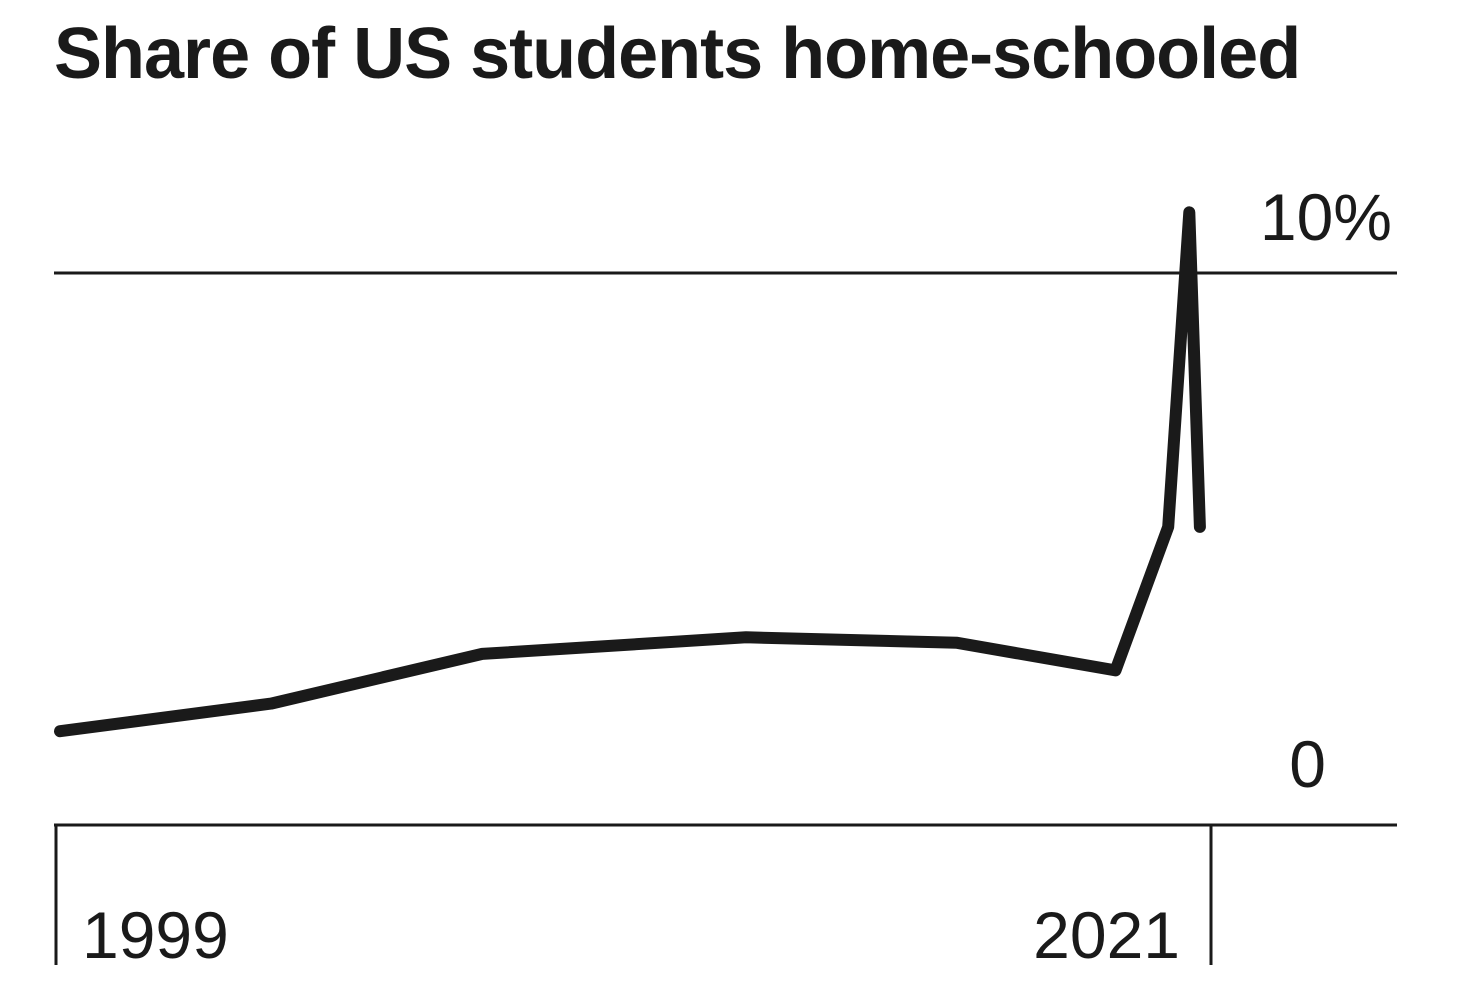 The image size is (1465, 986). What do you see at coordinates (1106, 935) in the screenshot?
I see `x-tick-label-end: 2021` at bounding box center [1106, 935].